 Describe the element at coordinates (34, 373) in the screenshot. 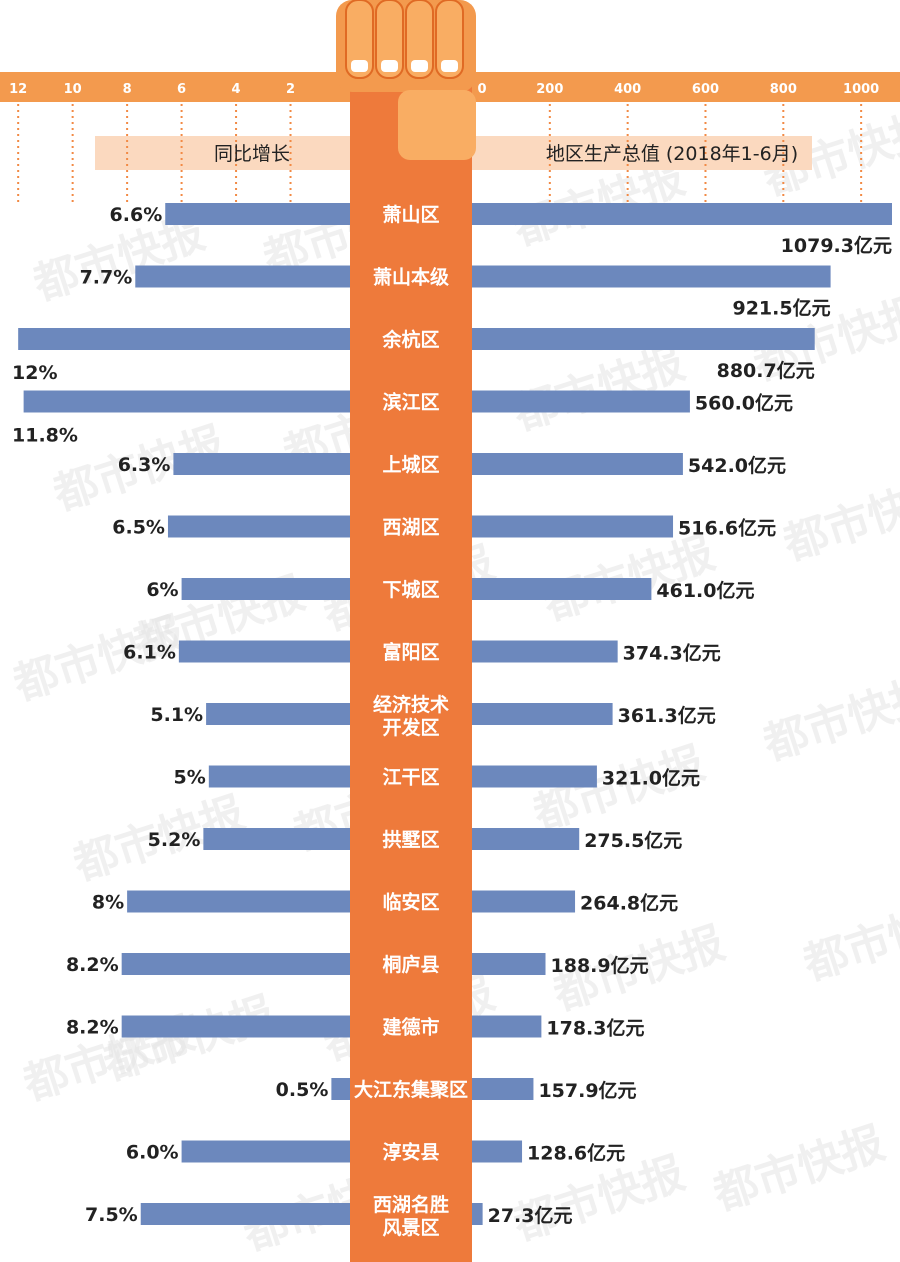

I see `growth-value-label: 12%` at that location.